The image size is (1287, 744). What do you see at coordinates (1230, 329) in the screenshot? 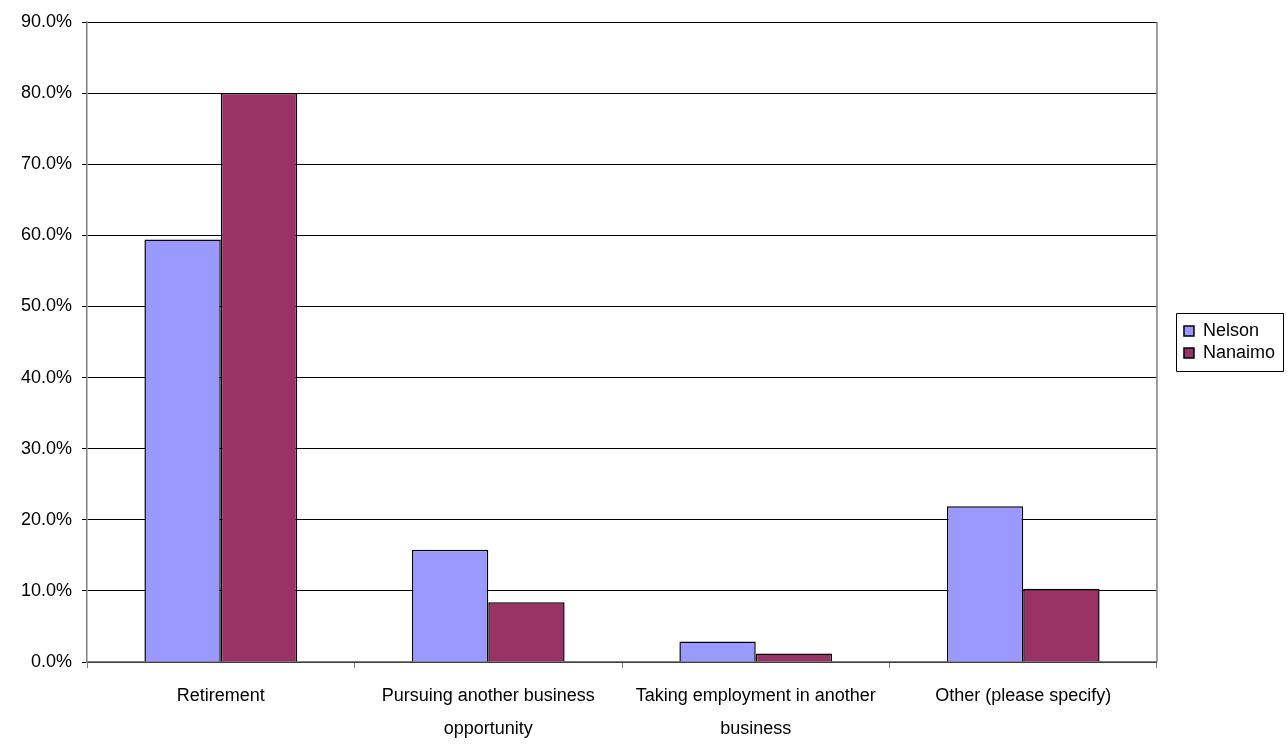
I see `legend-label: Nelson` at bounding box center [1230, 329].